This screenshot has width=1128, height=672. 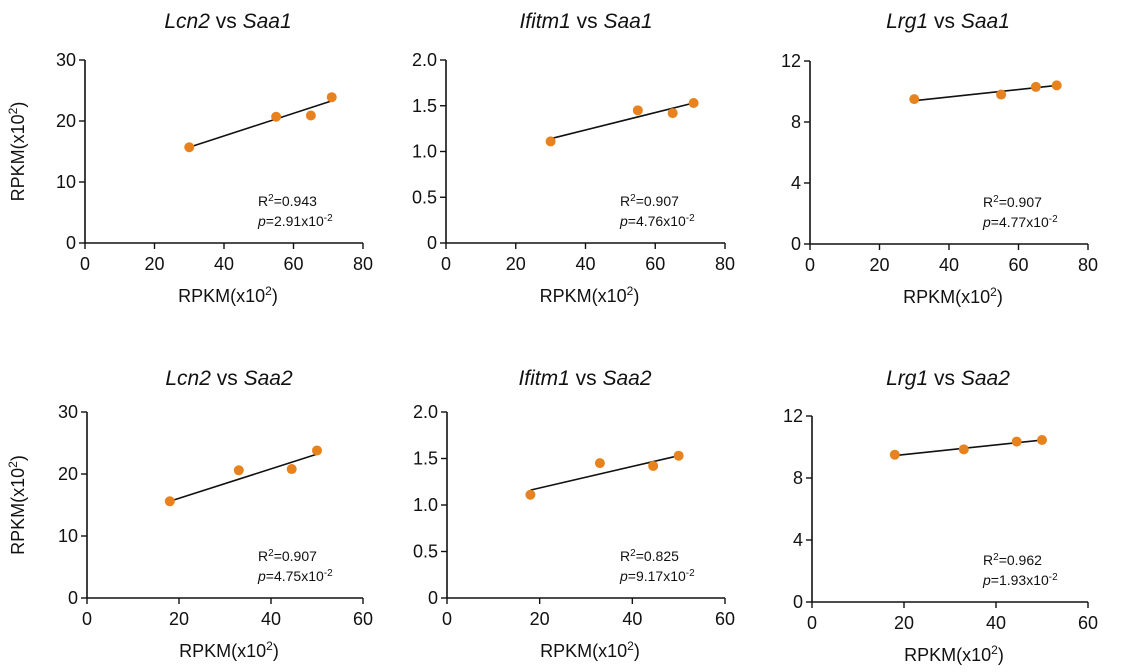 I want to click on chart-title: Lrg1 vs Saa2, so click(x=948, y=378).